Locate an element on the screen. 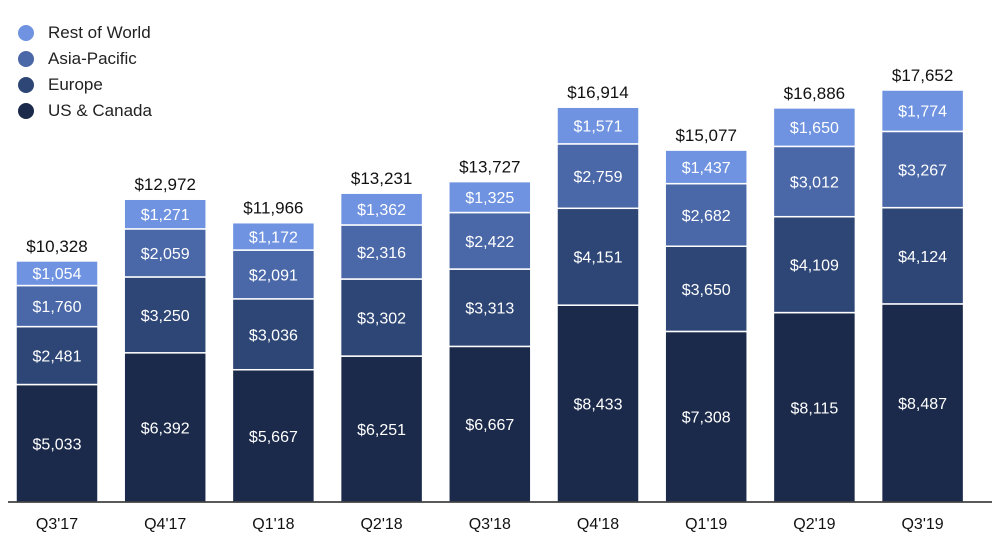  segment-value-label: $1,271 is located at coordinates (165, 215).